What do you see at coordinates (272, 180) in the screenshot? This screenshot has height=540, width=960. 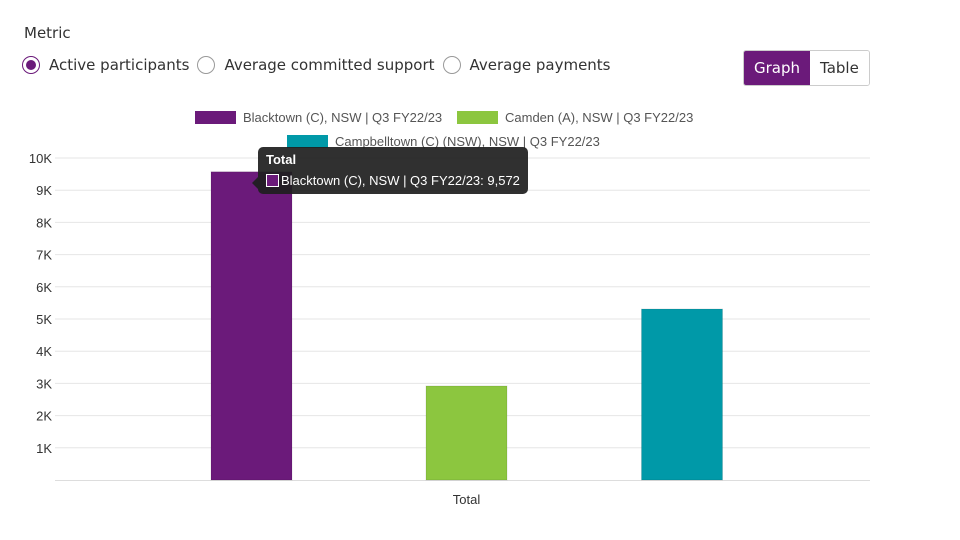 I see `tooltip-swatch` at bounding box center [272, 180].